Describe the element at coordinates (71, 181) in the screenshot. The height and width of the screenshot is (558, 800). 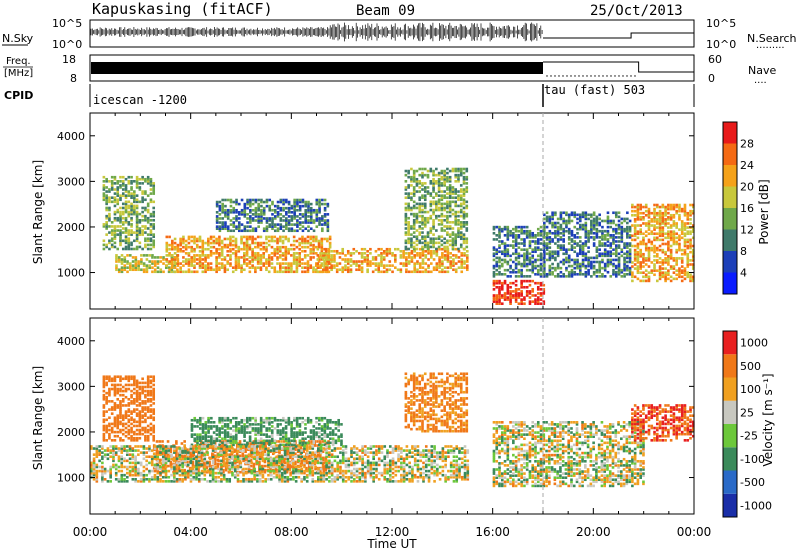
I see `y-tick-label: 3000` at that location.